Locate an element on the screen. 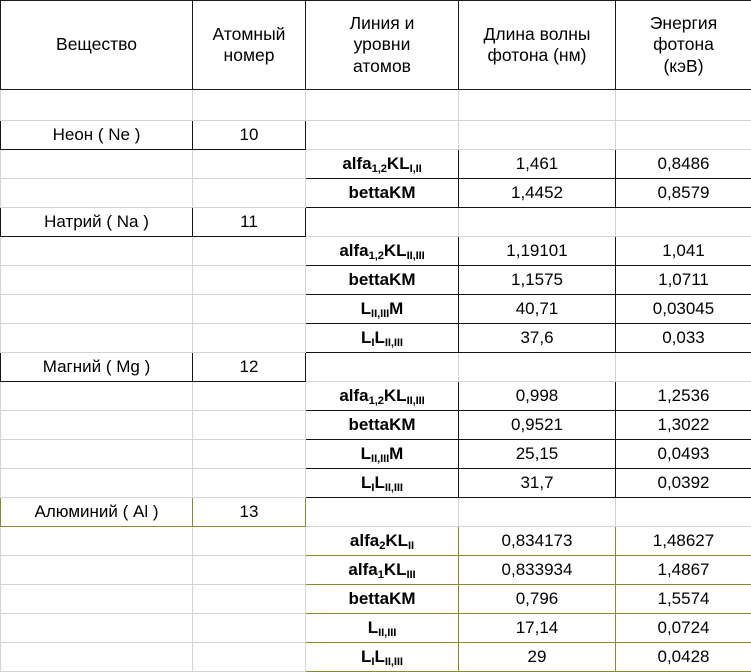 This screenshot has width=751, height=672. wavelength-cell: 0,796 is located at coordinates (537, 599).